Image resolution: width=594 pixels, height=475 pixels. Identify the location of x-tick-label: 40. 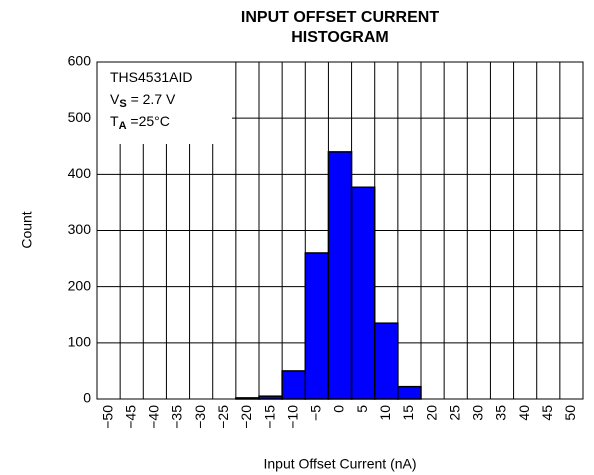
(524, 413).